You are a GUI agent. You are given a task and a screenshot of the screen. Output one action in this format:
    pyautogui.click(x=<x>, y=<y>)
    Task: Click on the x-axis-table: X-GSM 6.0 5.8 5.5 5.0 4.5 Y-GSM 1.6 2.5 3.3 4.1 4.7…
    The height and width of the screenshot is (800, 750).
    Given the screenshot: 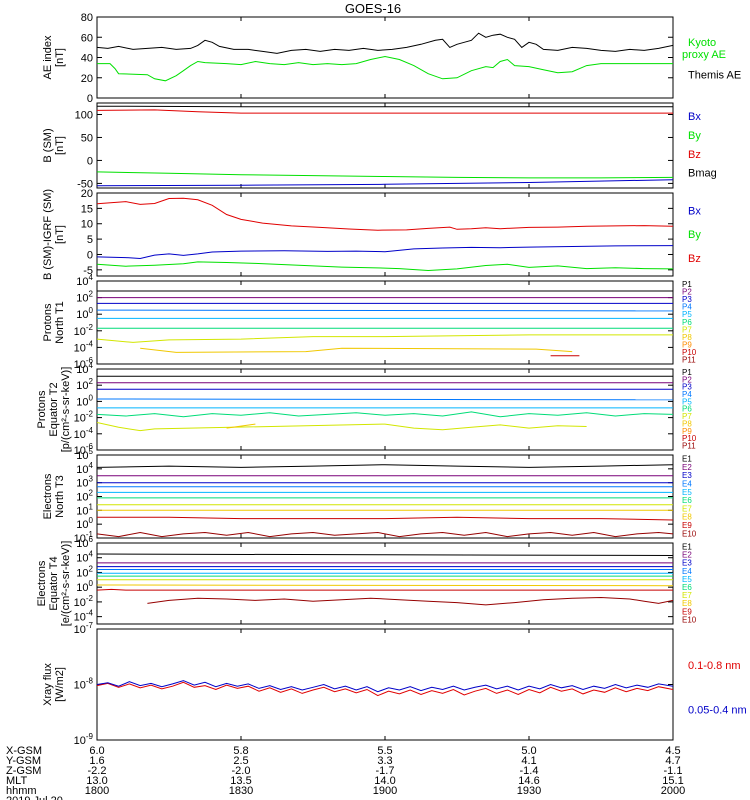 What is the action you would take?
    pyautogui.click(x=345, y=772)
    